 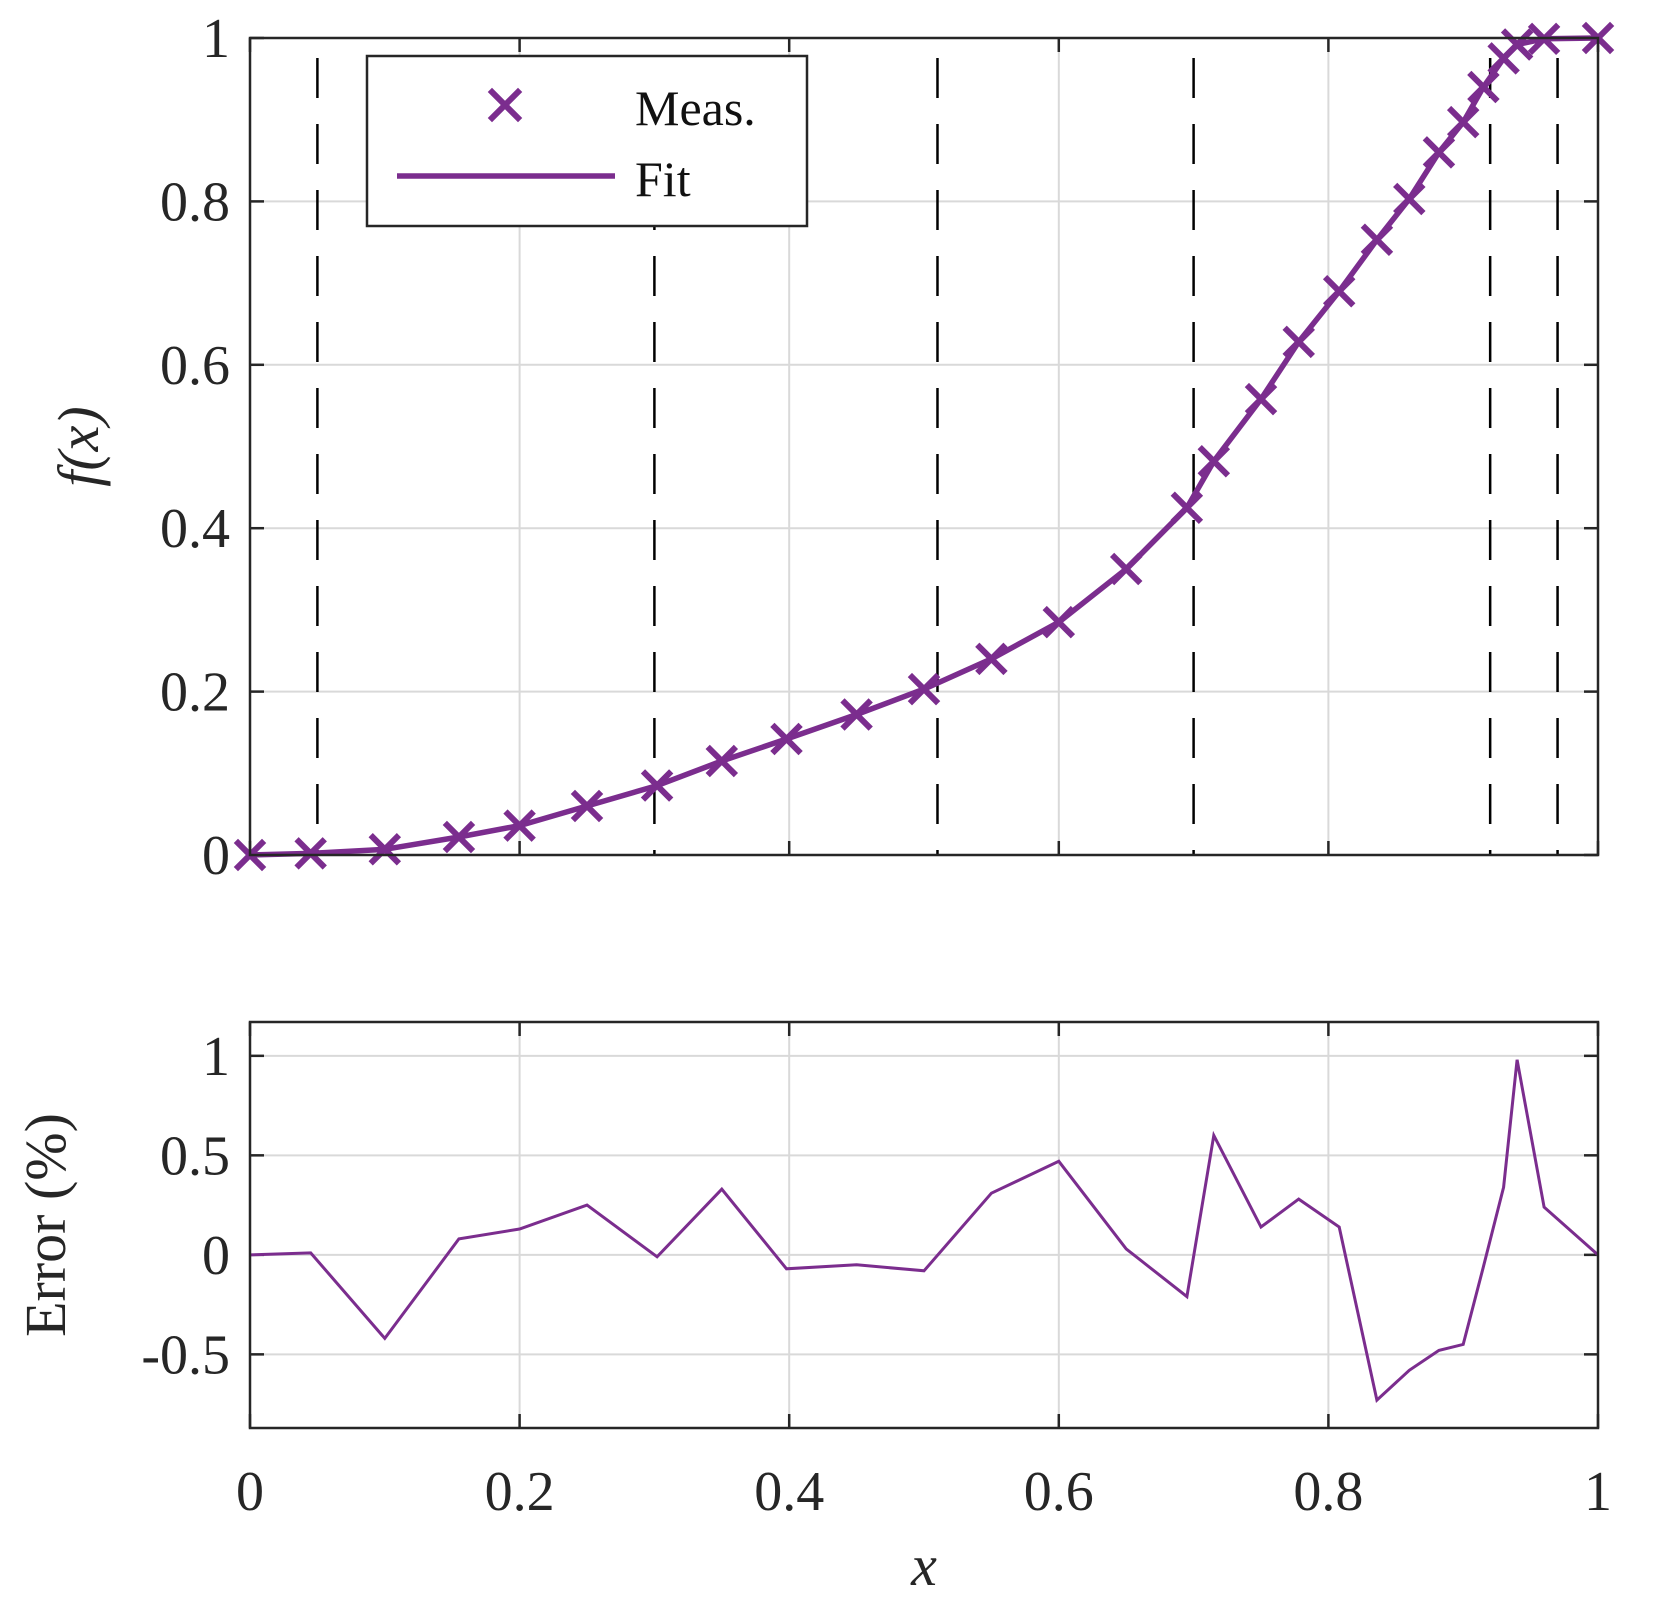 What do you see at coordinates (45, 1225) in the screenshot?
I see `bottom-y-axis-label: Error (%)` at bounding box center [45, 1225].